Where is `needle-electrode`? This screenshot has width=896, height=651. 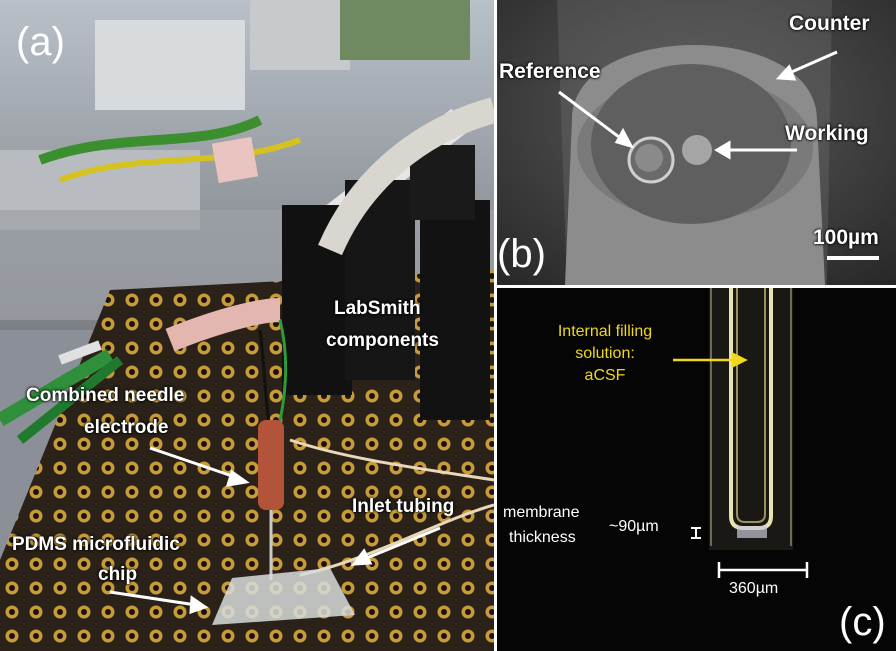
needle-electrode is located at coordinates (271, 465).